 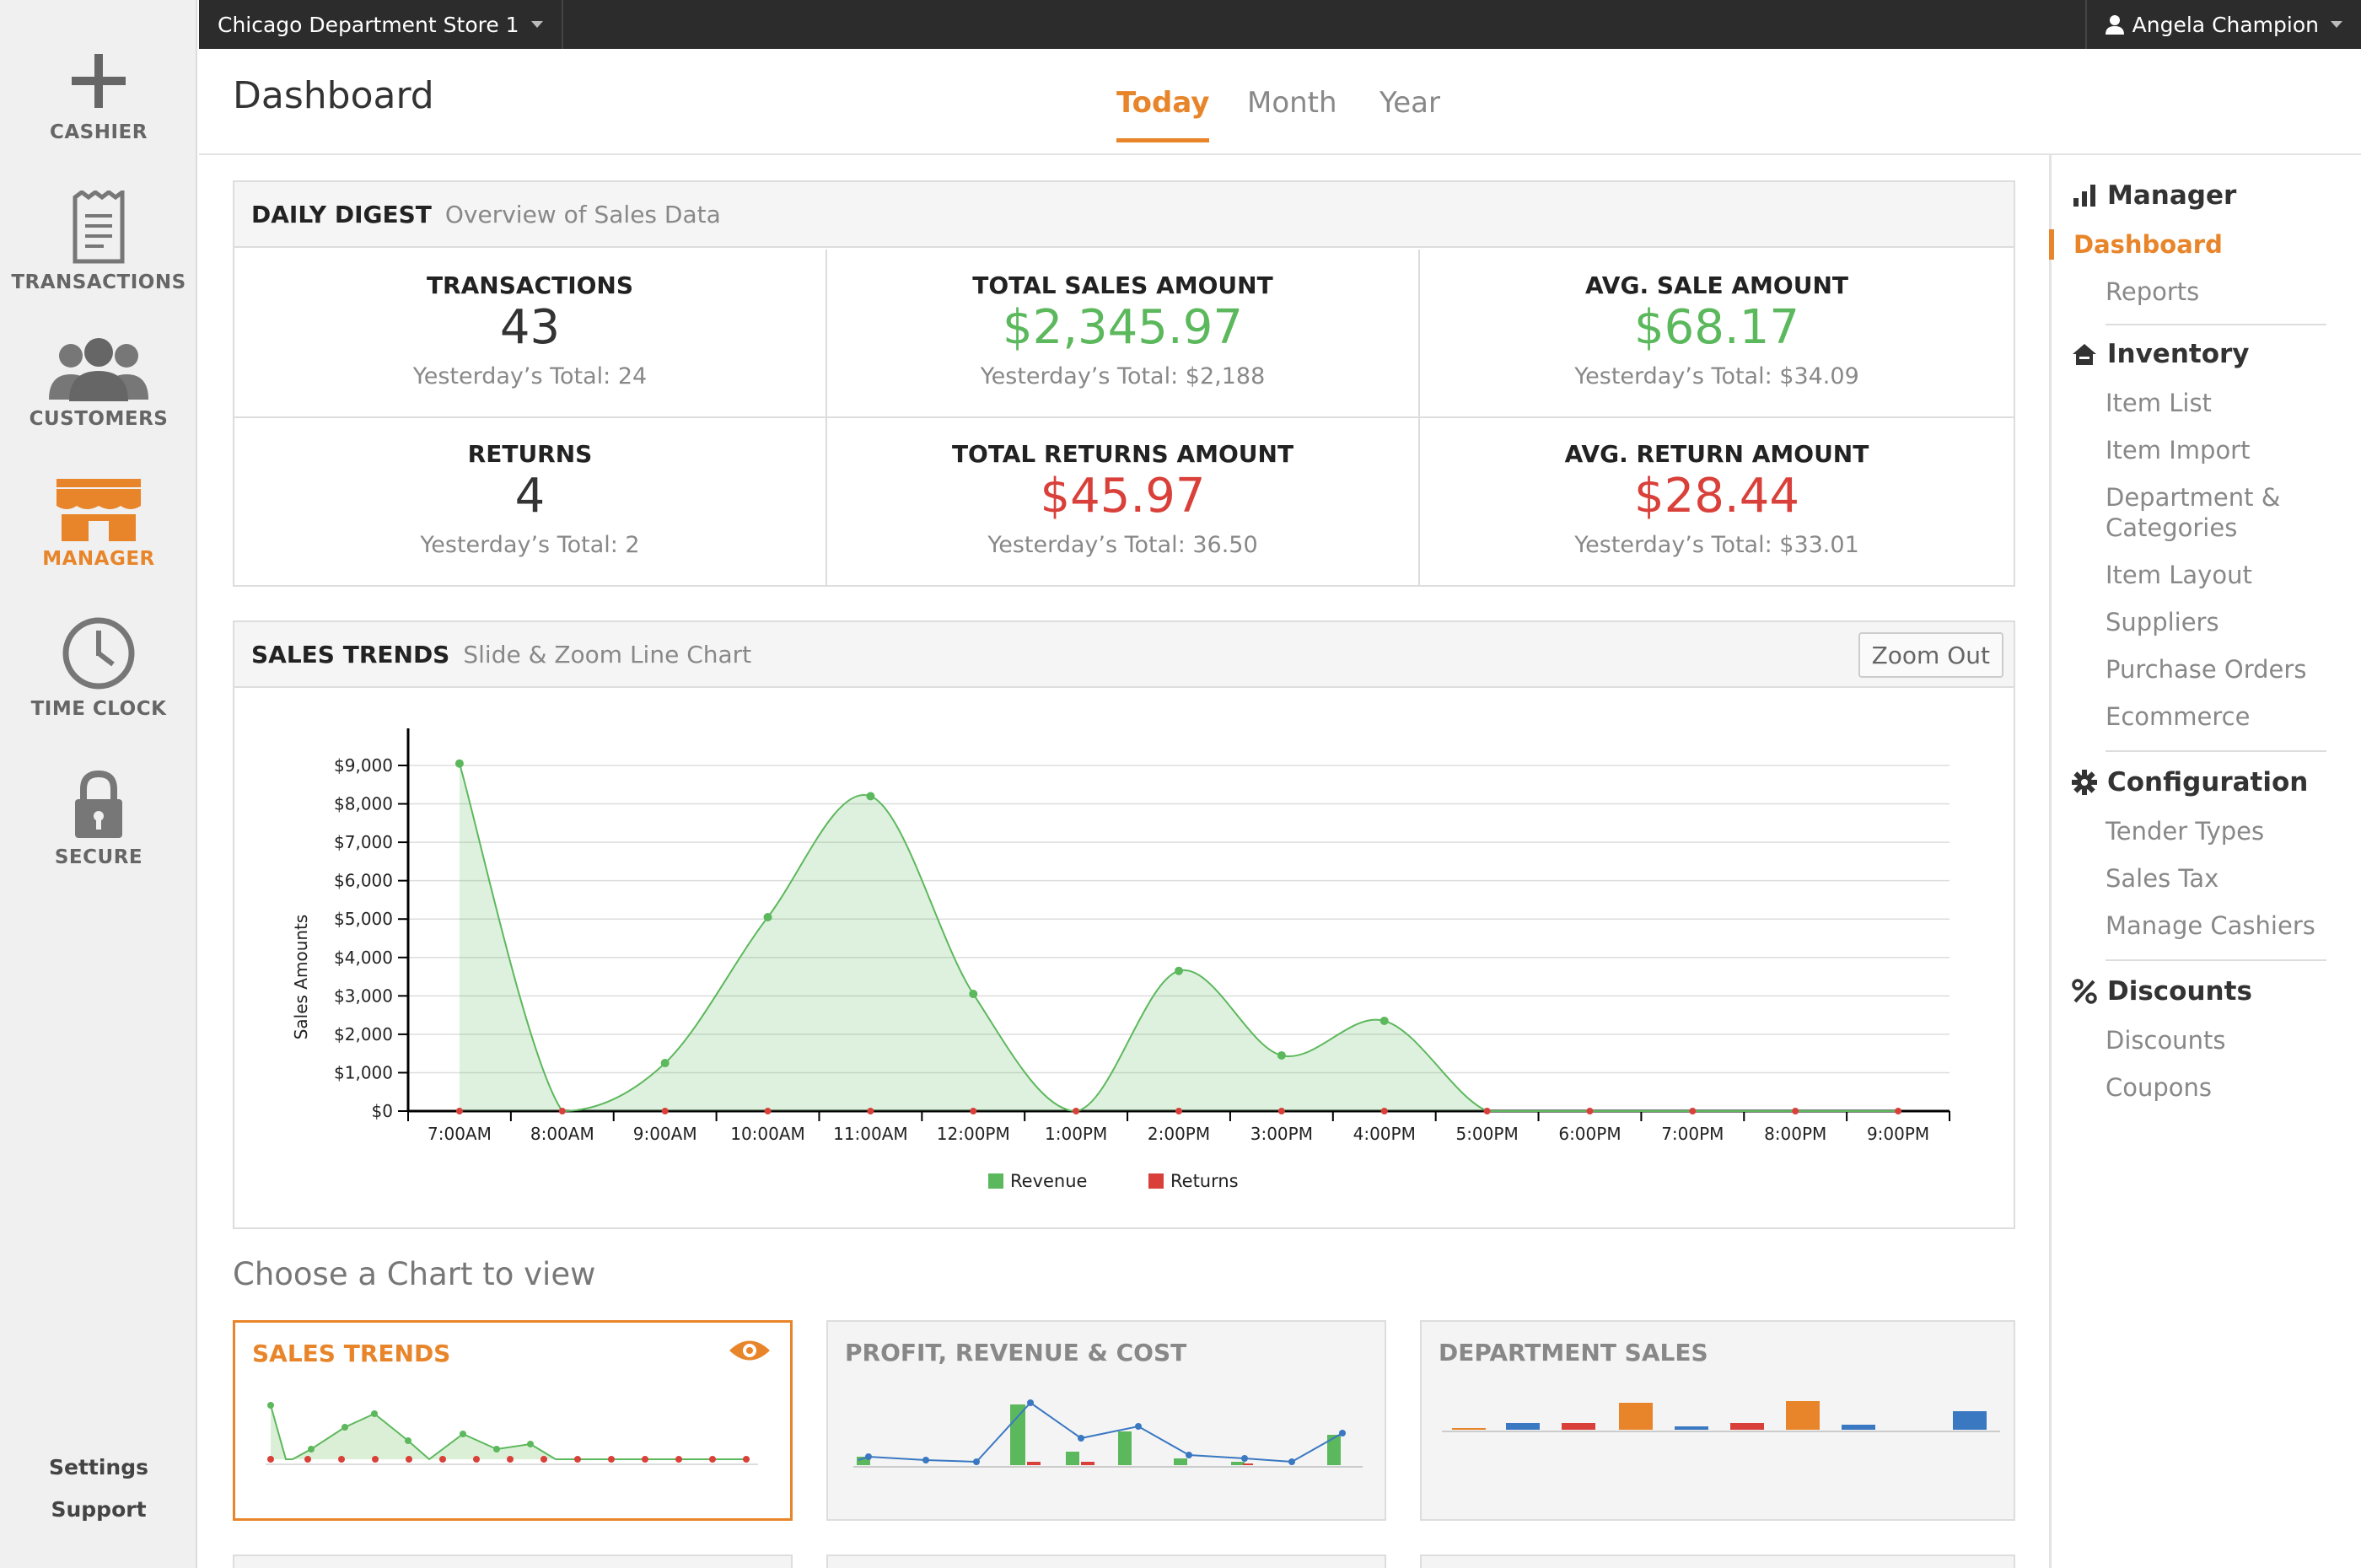 What do you see at coordinates (460, 1134) in the screenshot?
I see `x-tick-label: 7:00AM` at bounding box center [460, 1134].